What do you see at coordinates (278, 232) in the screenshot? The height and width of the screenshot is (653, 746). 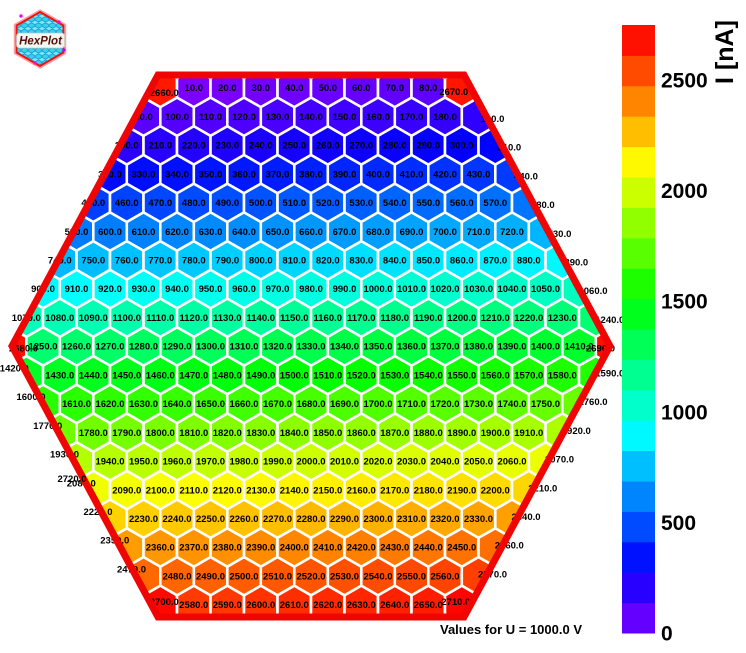 I see `cell-label: 650.0` at bounding box center [278, 232].